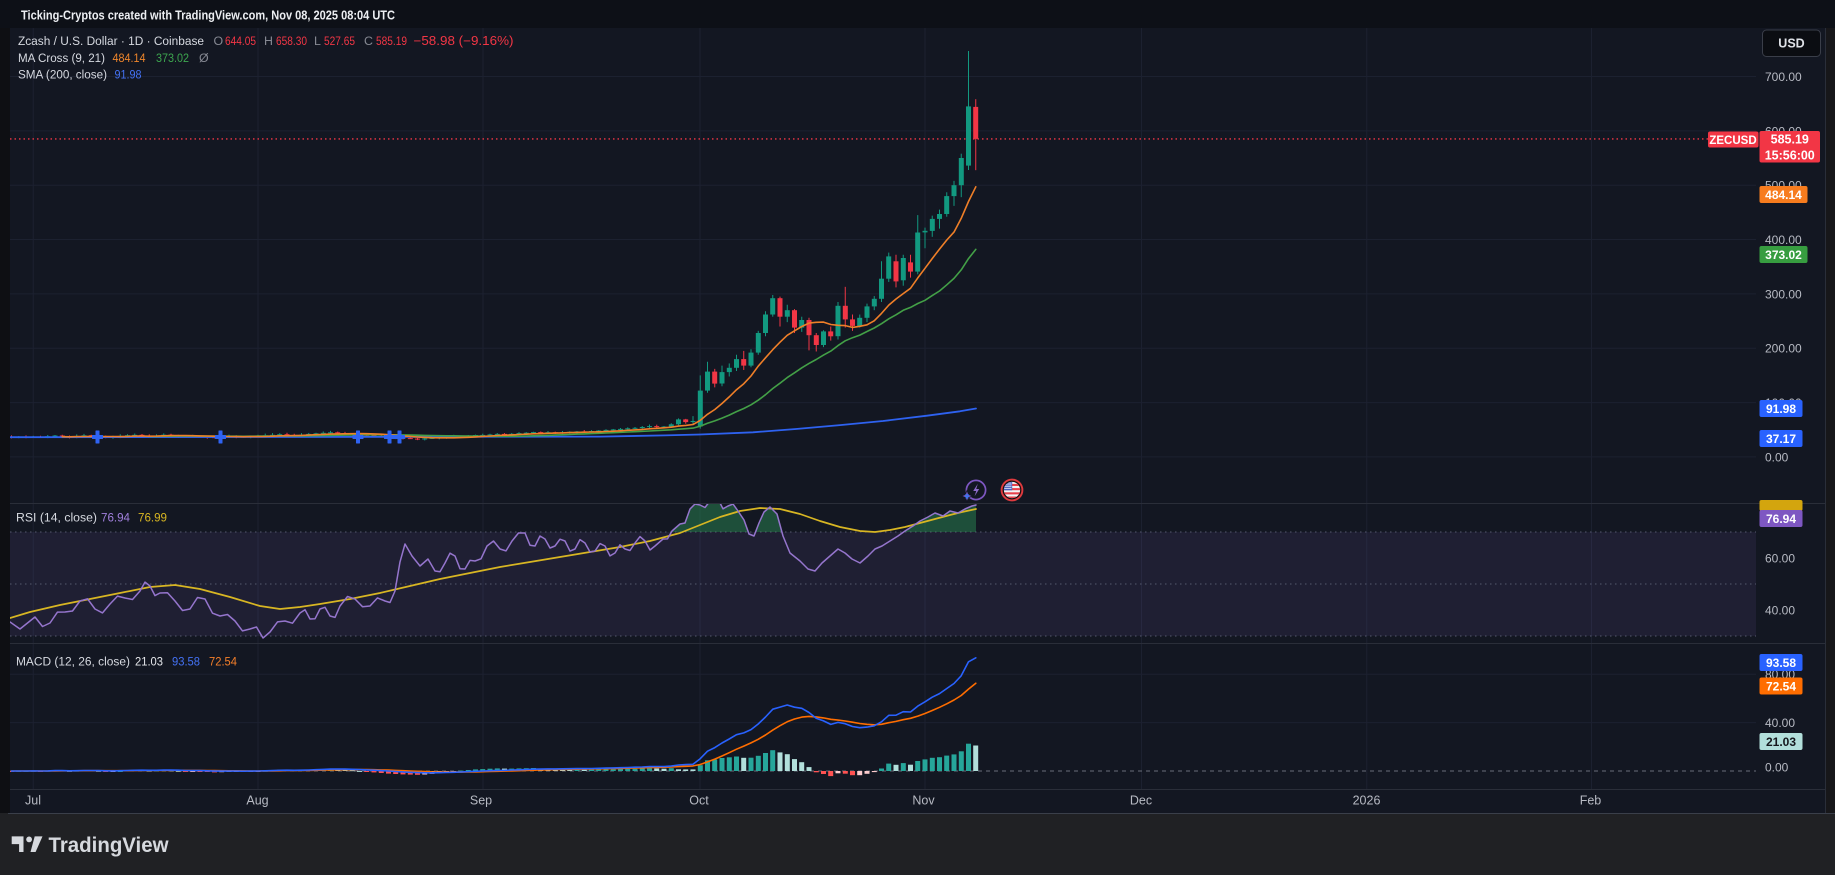 Image resolution: width=1835 pixels, height=875 pixels. I want to click on svg-text: H, so click(268, 41).